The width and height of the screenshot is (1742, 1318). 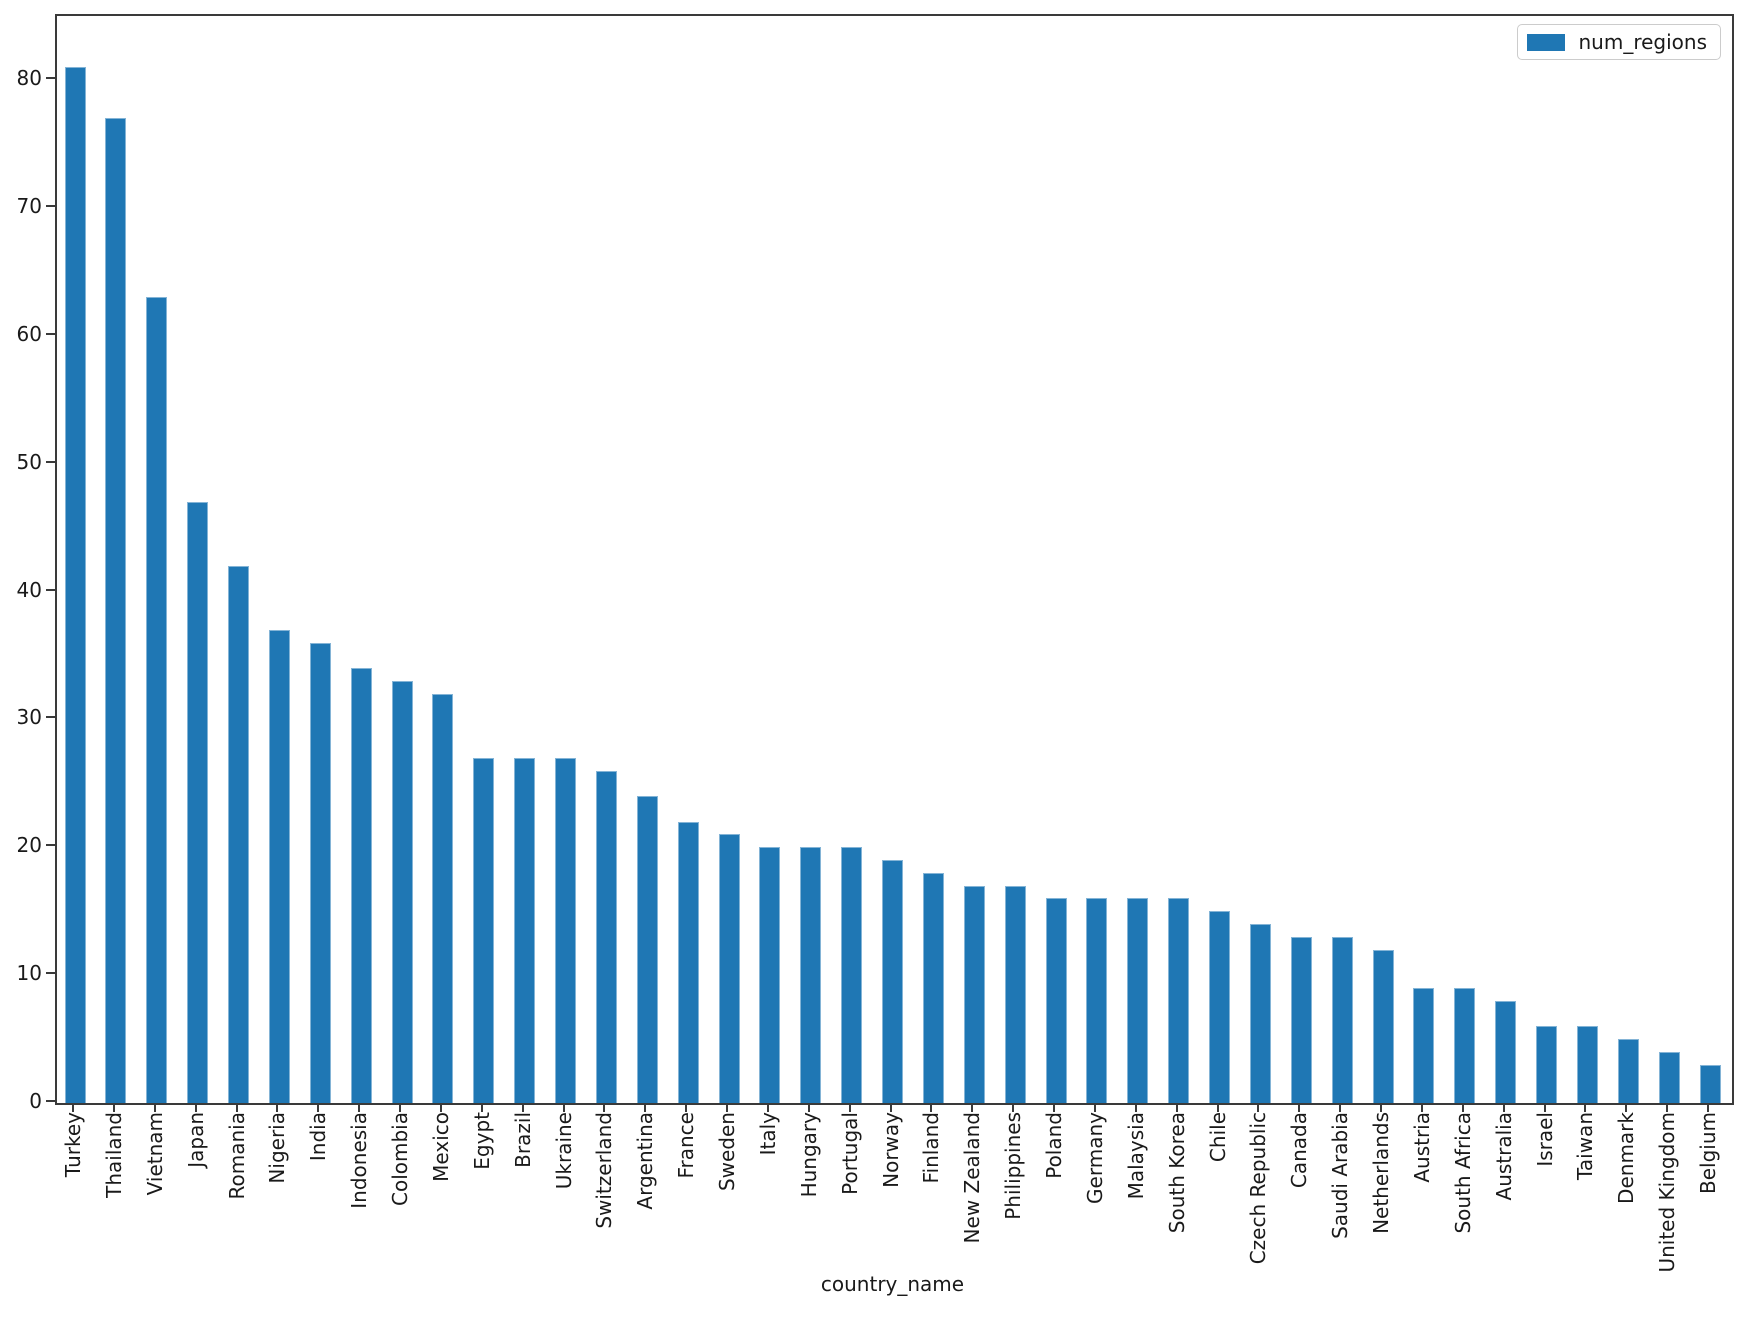 What do you see at coordinates (1544, 1139) in the screenshot?
I see `x-tick-label-text: Israel` at bounding box center [1544, 1139].